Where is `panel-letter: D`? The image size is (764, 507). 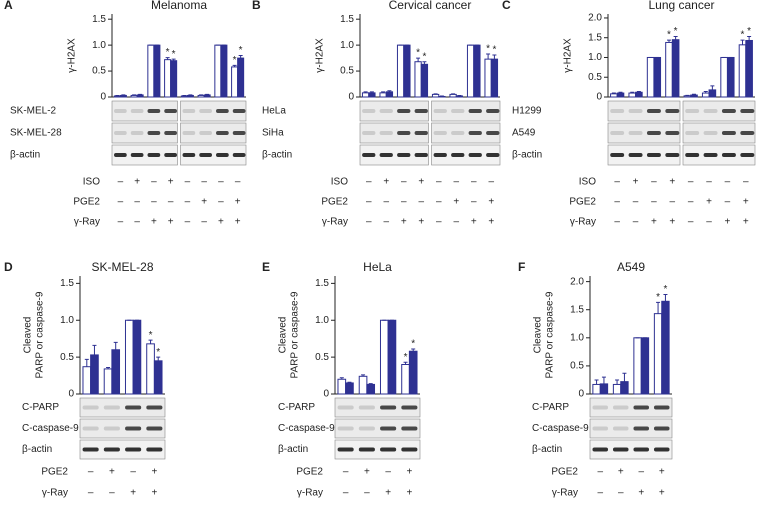
panel-letter: D is located at coordinates (8, 267).